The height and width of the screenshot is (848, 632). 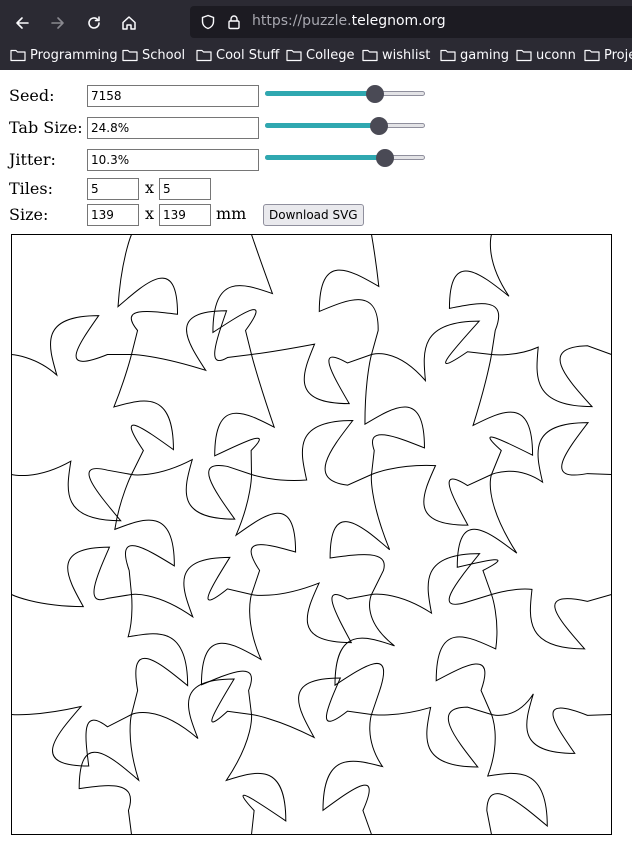 I want to click on reload-icon, so click(x=94, y=22).